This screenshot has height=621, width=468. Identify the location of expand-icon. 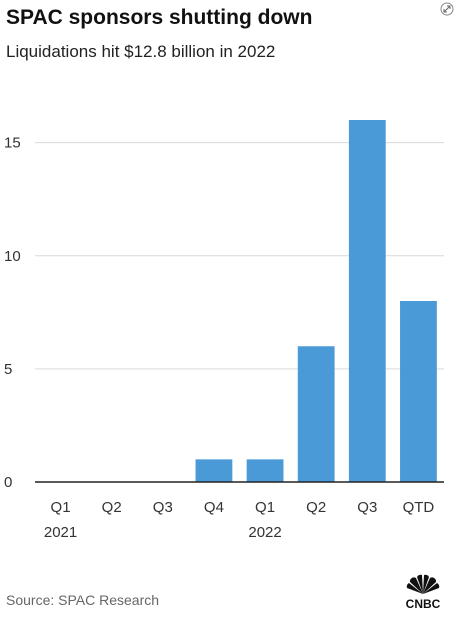
(447, 9).